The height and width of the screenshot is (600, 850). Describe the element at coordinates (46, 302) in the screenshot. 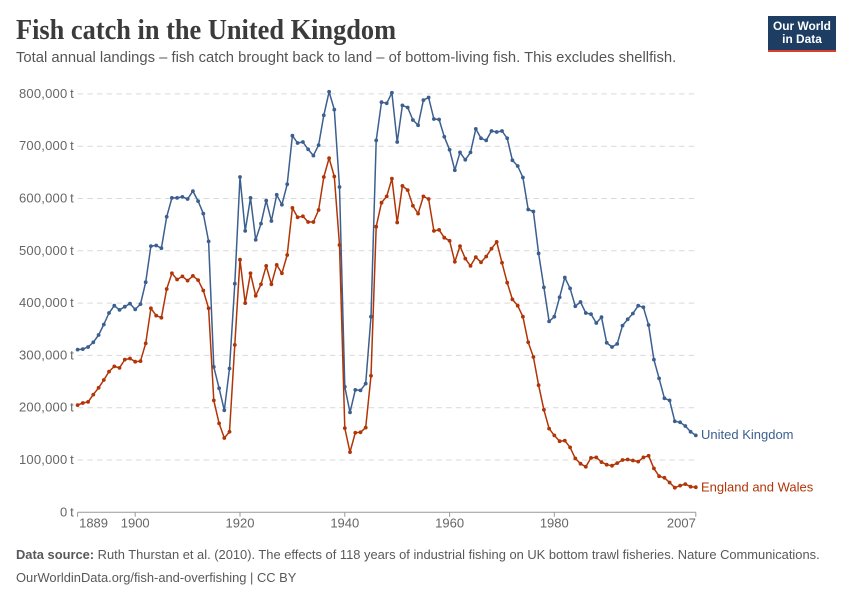

I see `svg-text: 400,000 t` at that location.